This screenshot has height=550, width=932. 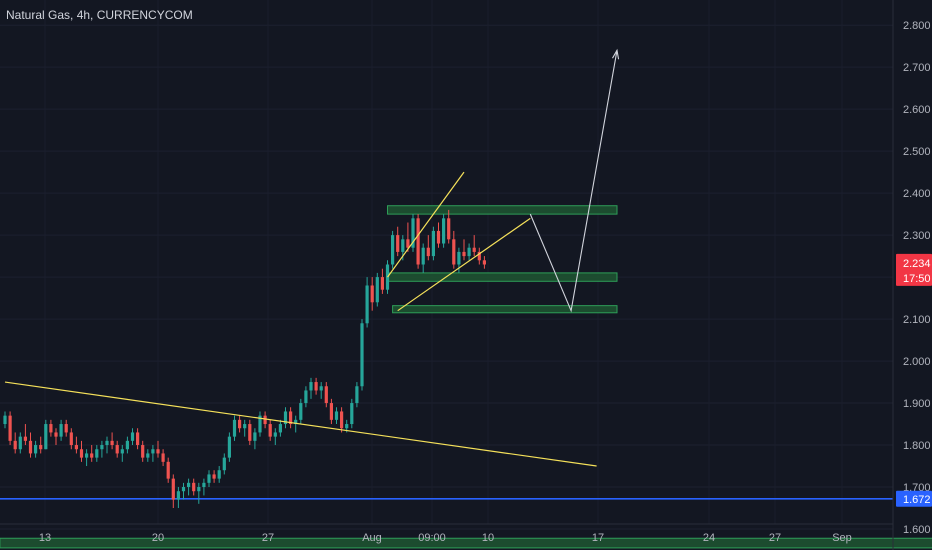 I want to click on last-price-value: 2.234, so click(x=917, y=264).